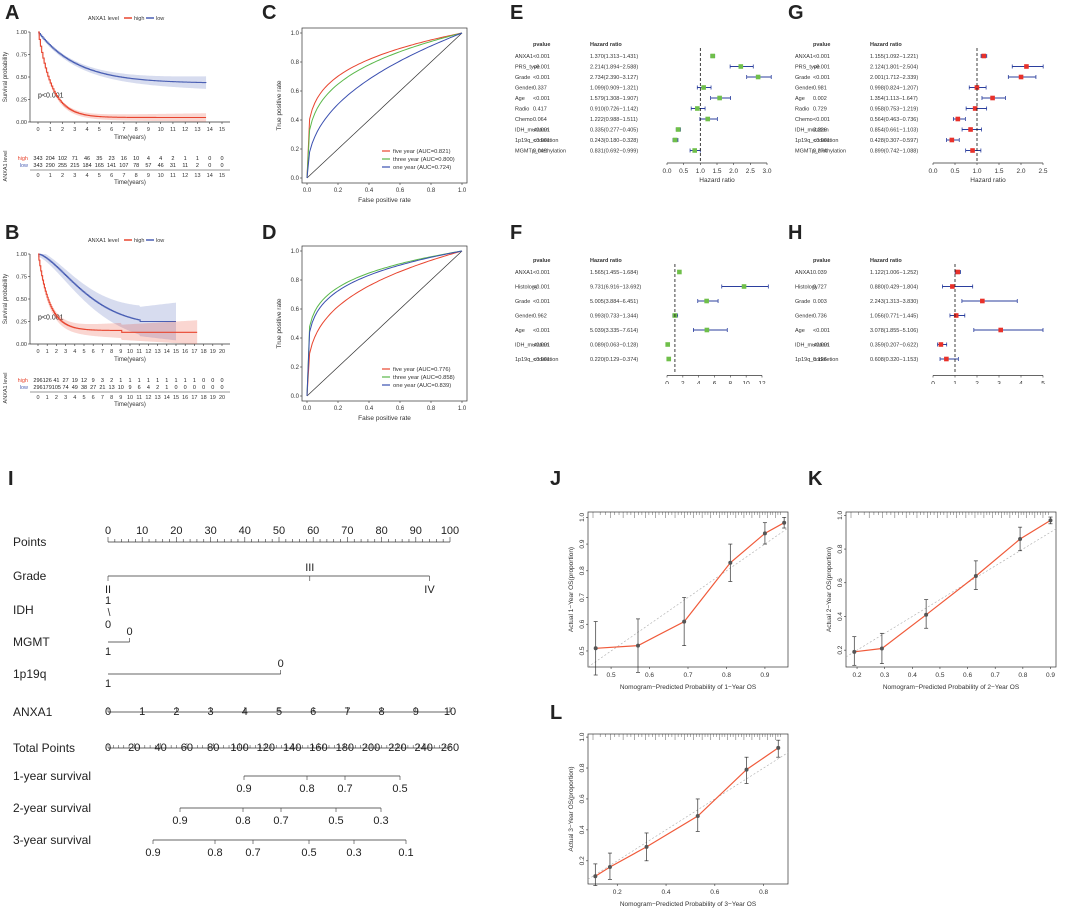  What do you see at coordinates (185, 352) in the screenshot?
I see `km-xtick-label: 16` at bounding box center [185, 352].